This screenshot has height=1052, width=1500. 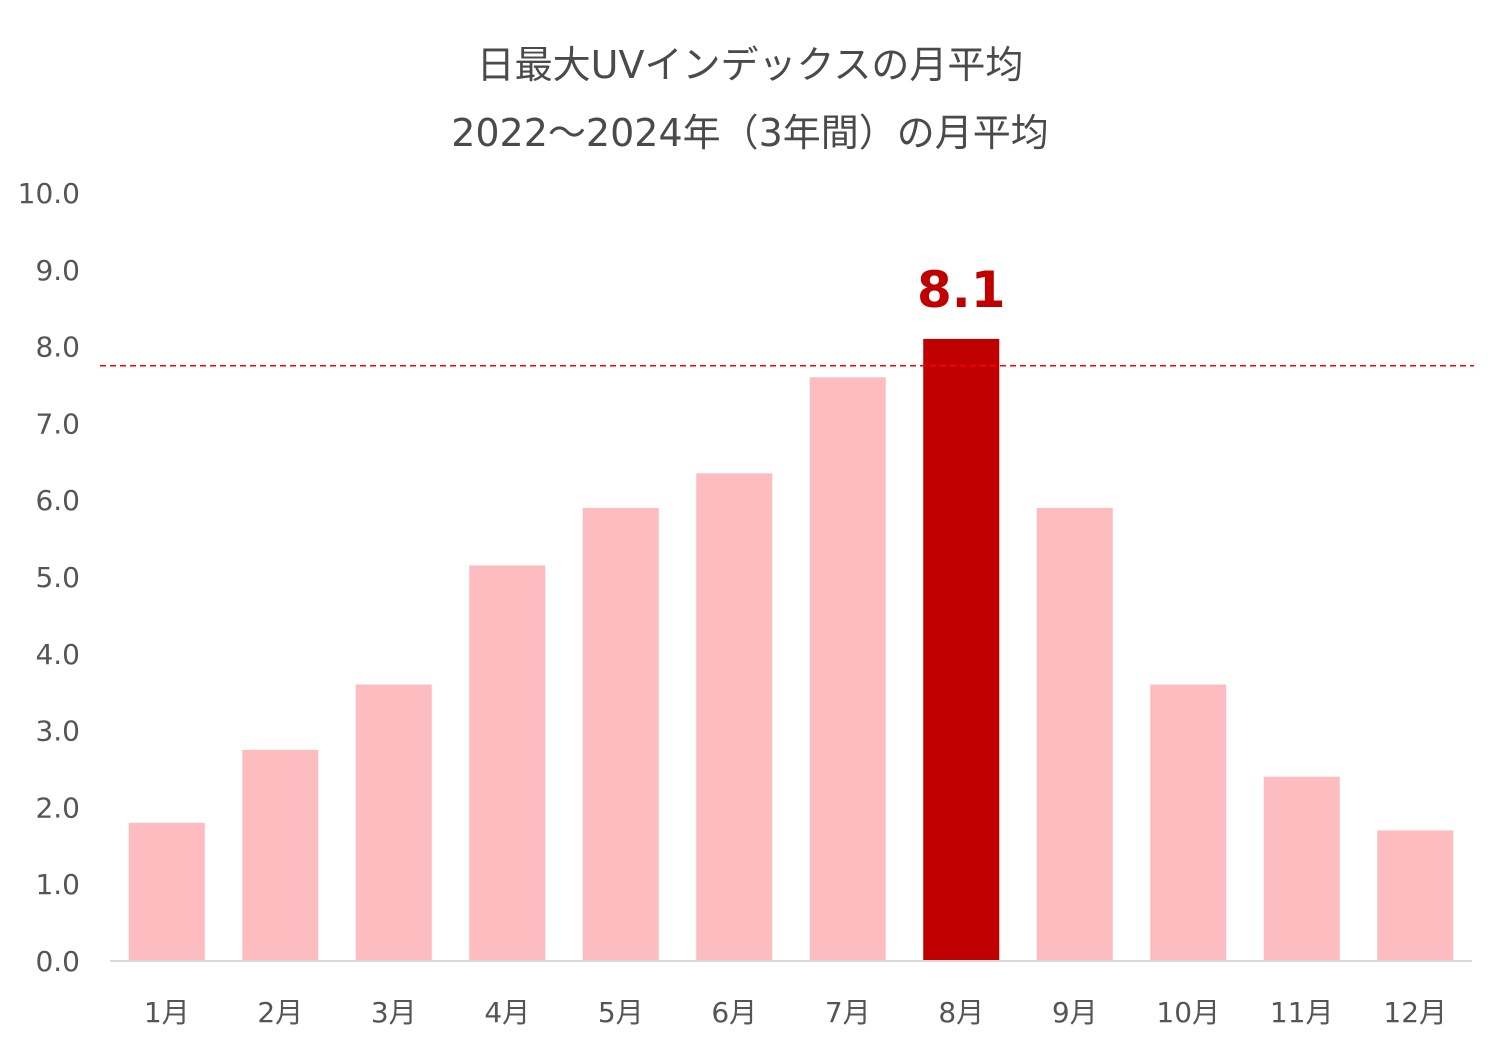 I want to click on x-tick-label: 6月, so click(x=734, y=1012).